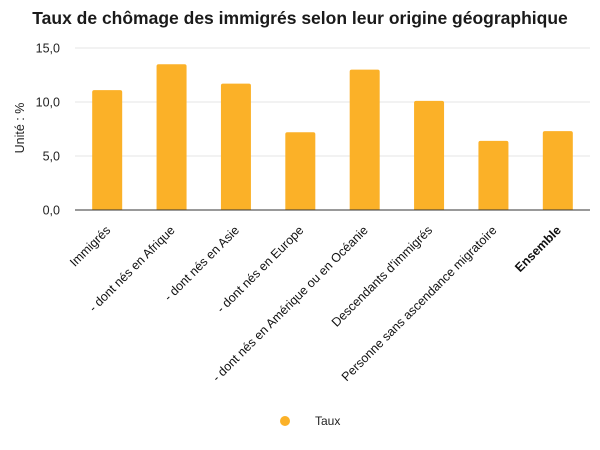 The width and height of the screenshot is (600, 450). I want to click on legend-marker, so click(285, 421).